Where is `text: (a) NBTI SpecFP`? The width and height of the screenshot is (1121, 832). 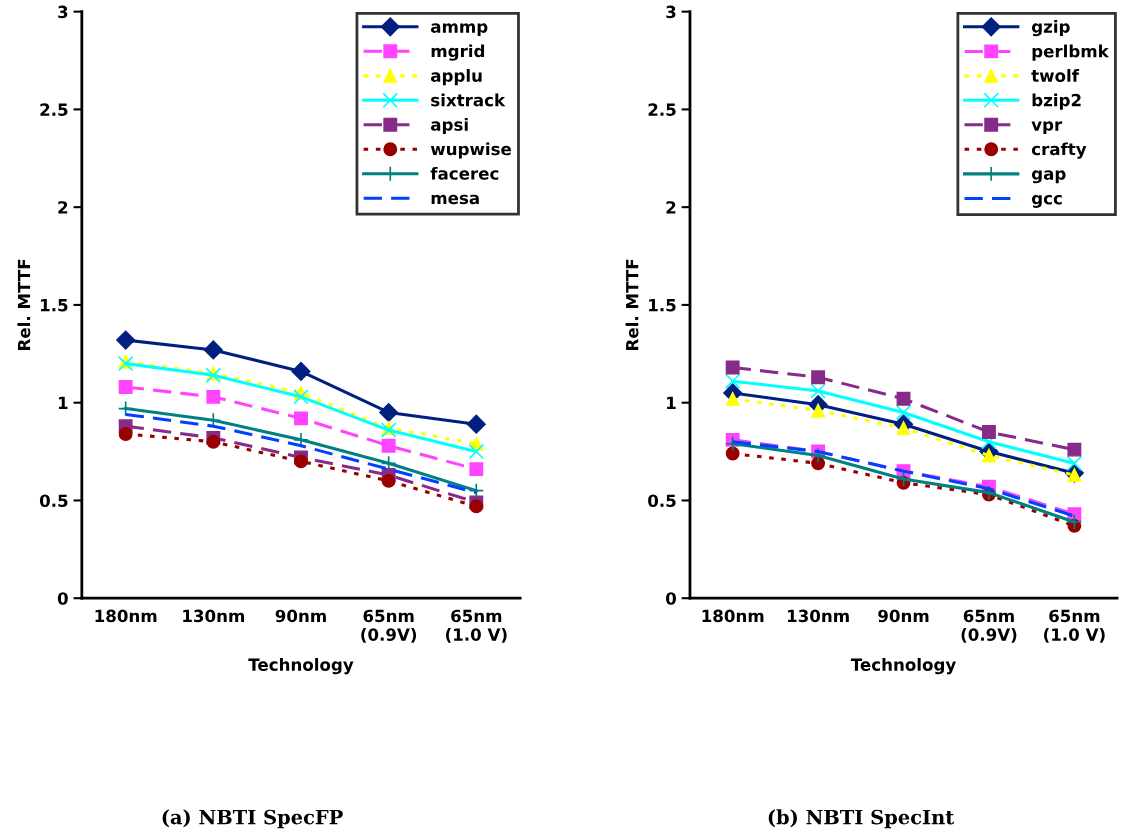
text: (a) NBTI SpecFP is located at coordinates (252, 819).